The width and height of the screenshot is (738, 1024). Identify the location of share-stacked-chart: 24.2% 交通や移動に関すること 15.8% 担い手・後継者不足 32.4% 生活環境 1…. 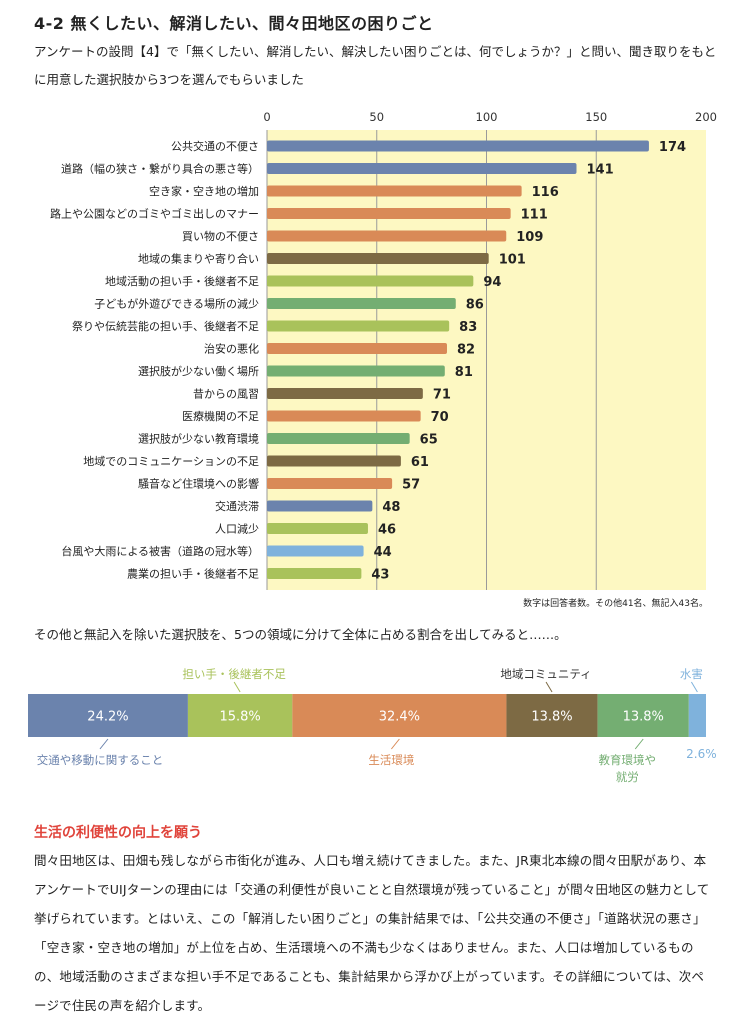
(372, 725).